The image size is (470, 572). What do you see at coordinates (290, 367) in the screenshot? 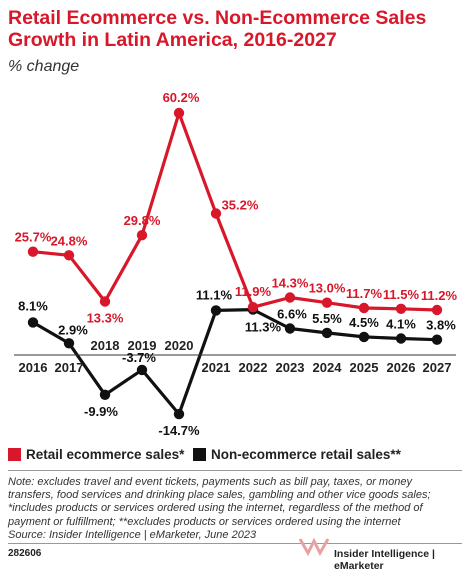
I see `x-tick-label-2023: 2023` at bounding box center [290, 367].